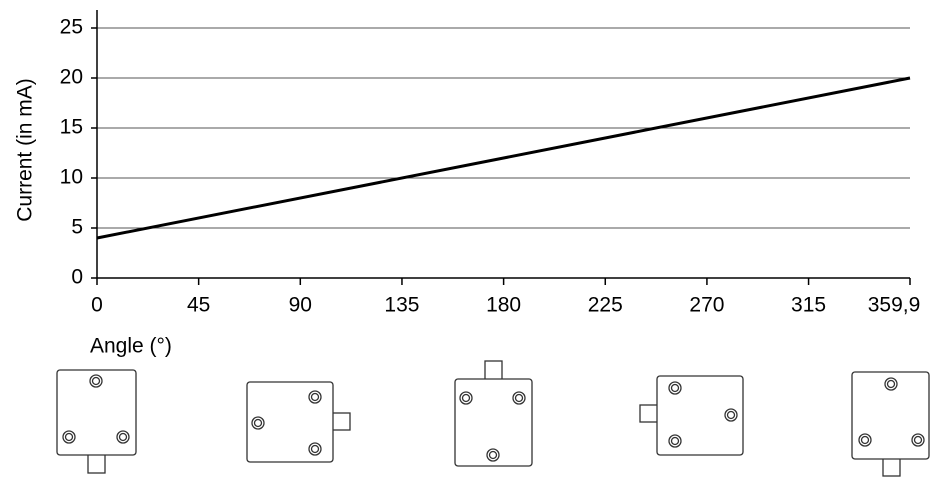 Image resolution: width=930 pixels, height=477 pixels. What do you see at coordinates (401, 305) in the screenshot?
I see `x-tick-label: 135` at bounding box center [401, 305].